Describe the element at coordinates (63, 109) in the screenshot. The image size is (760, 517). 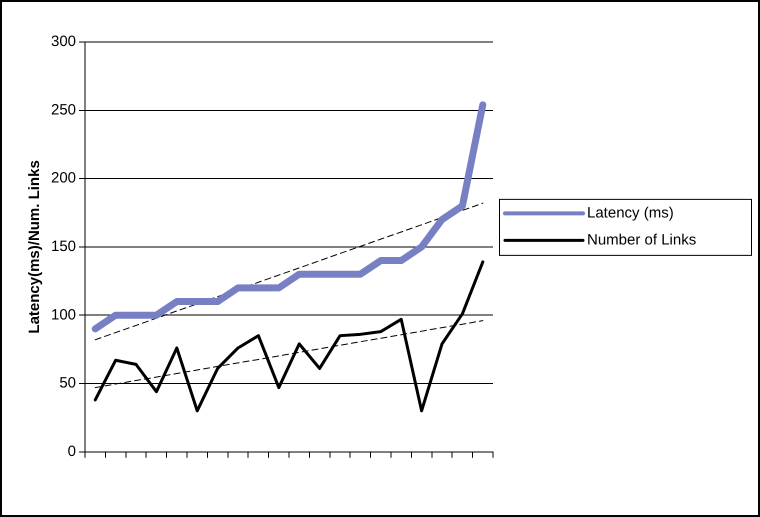
I see `y-tick-label: 250` at that location.